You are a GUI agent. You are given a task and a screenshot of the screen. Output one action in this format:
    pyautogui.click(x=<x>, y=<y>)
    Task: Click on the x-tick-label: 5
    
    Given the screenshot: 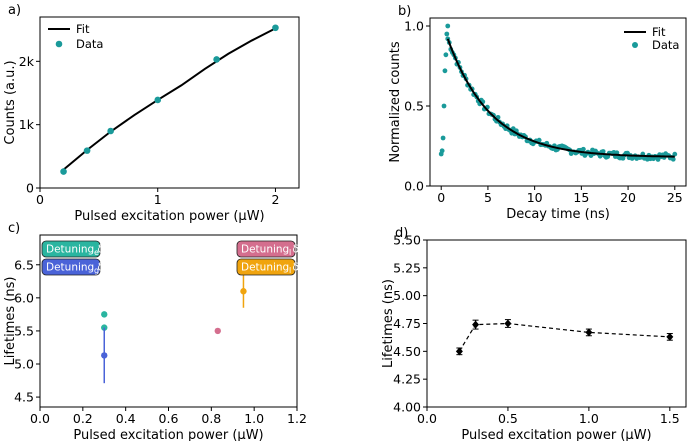 What is the action you would take?
    pyautogui.click(x=488, y=197)
    